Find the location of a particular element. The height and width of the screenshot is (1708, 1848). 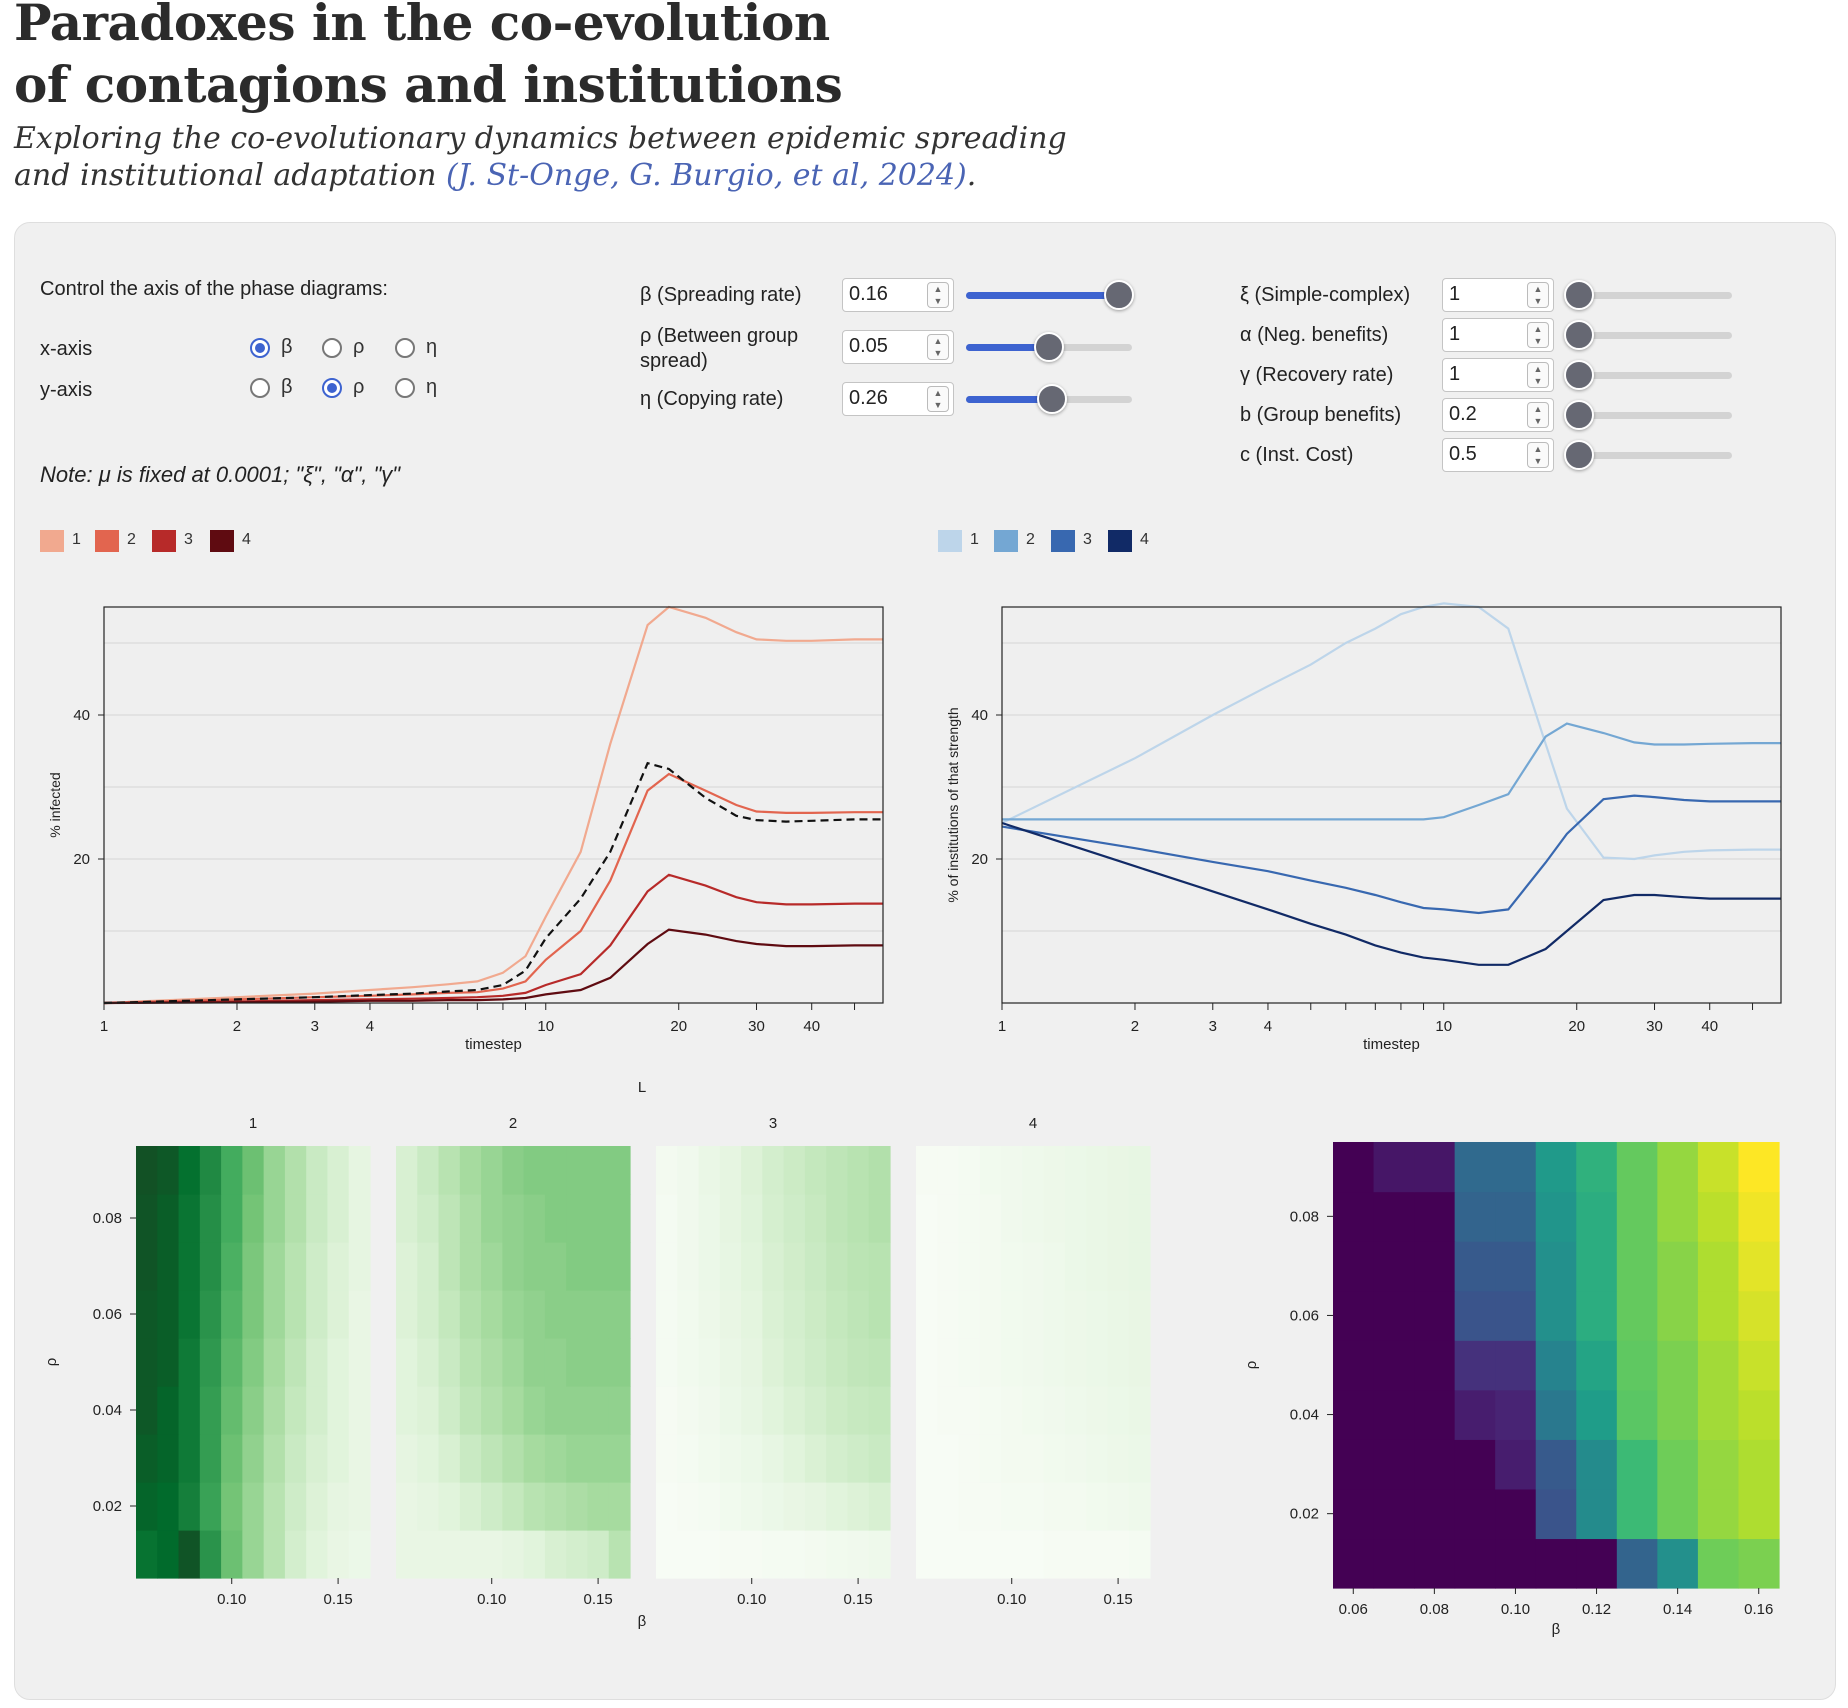

x-axis-radio-beta is located at coordinates (260, 348).